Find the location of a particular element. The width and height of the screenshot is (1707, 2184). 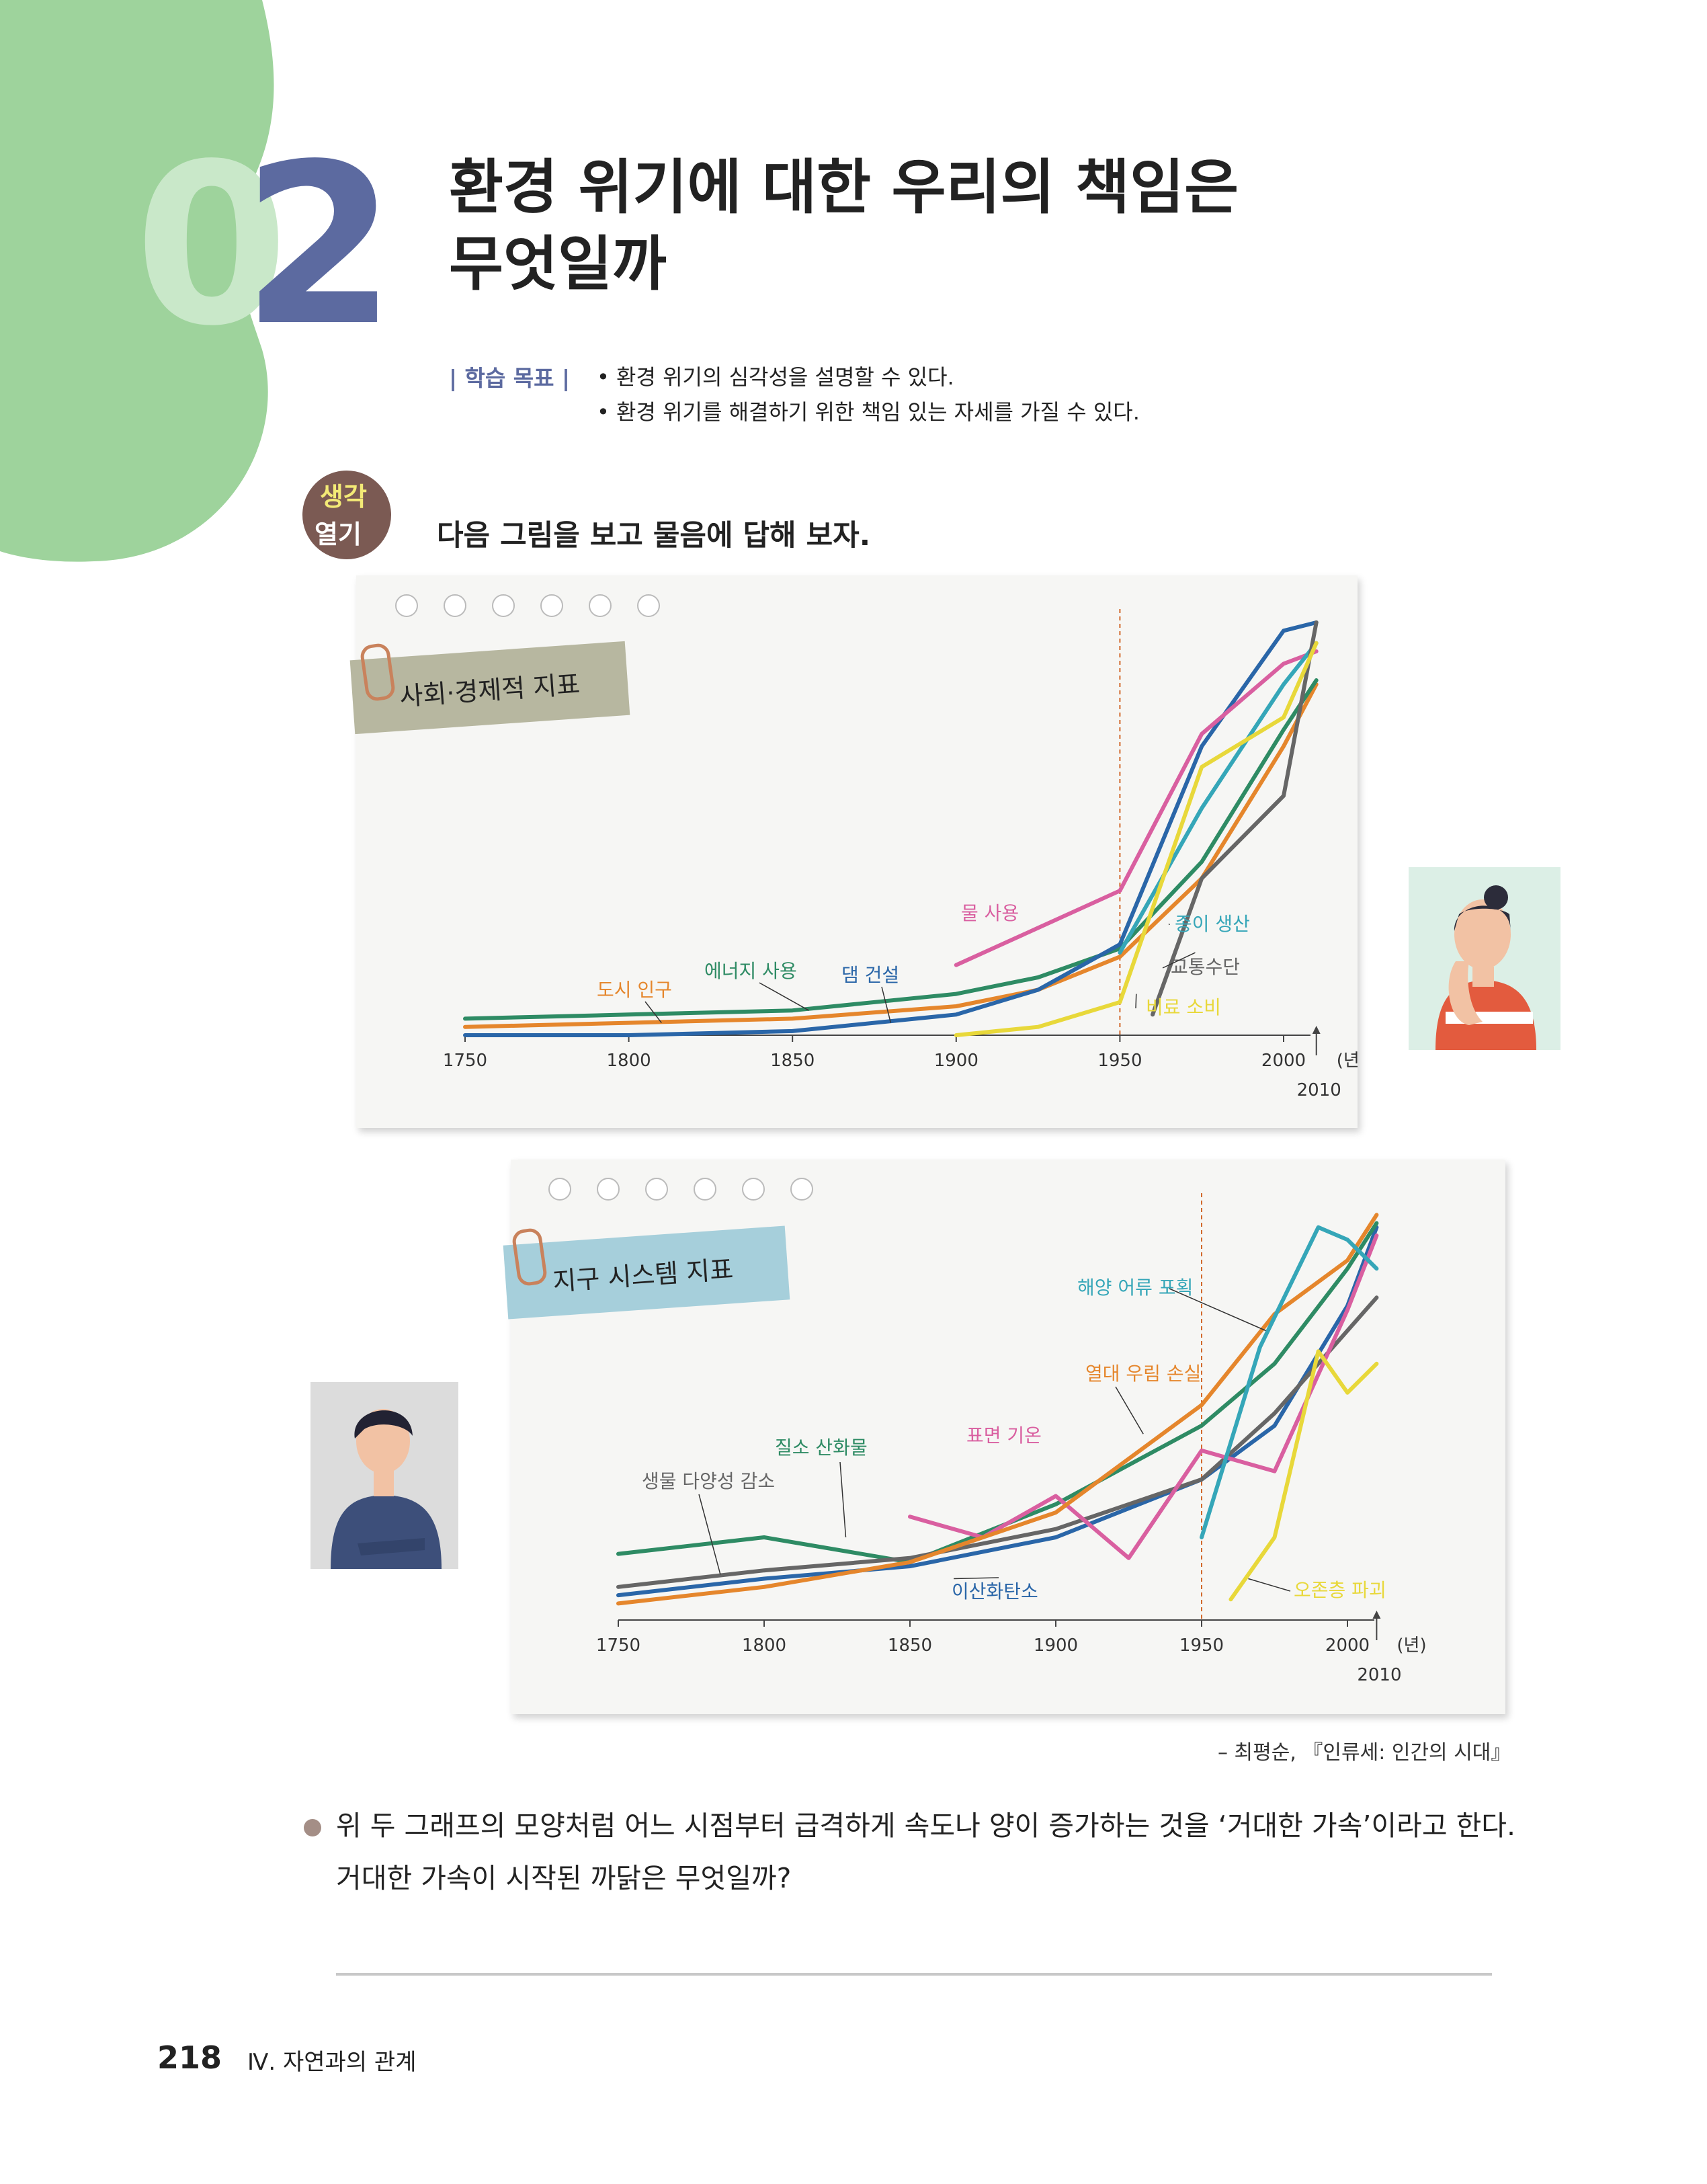

learning-goal-2: • 환경 위기를 해결하기 위한 책임 있는 자세를 가질 수 있다. is located at coordinates (869, 412).